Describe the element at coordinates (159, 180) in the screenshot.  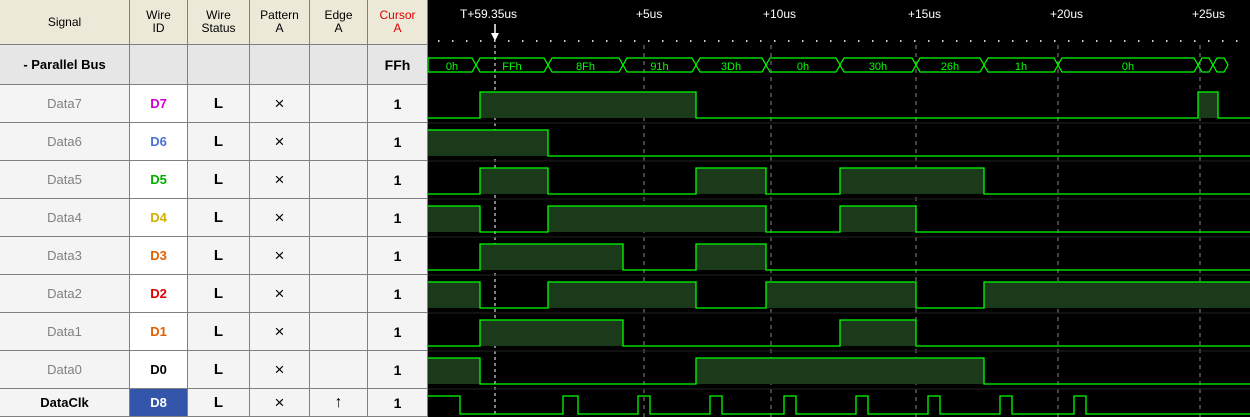
I see `wire-id-d5: D5` at that location.